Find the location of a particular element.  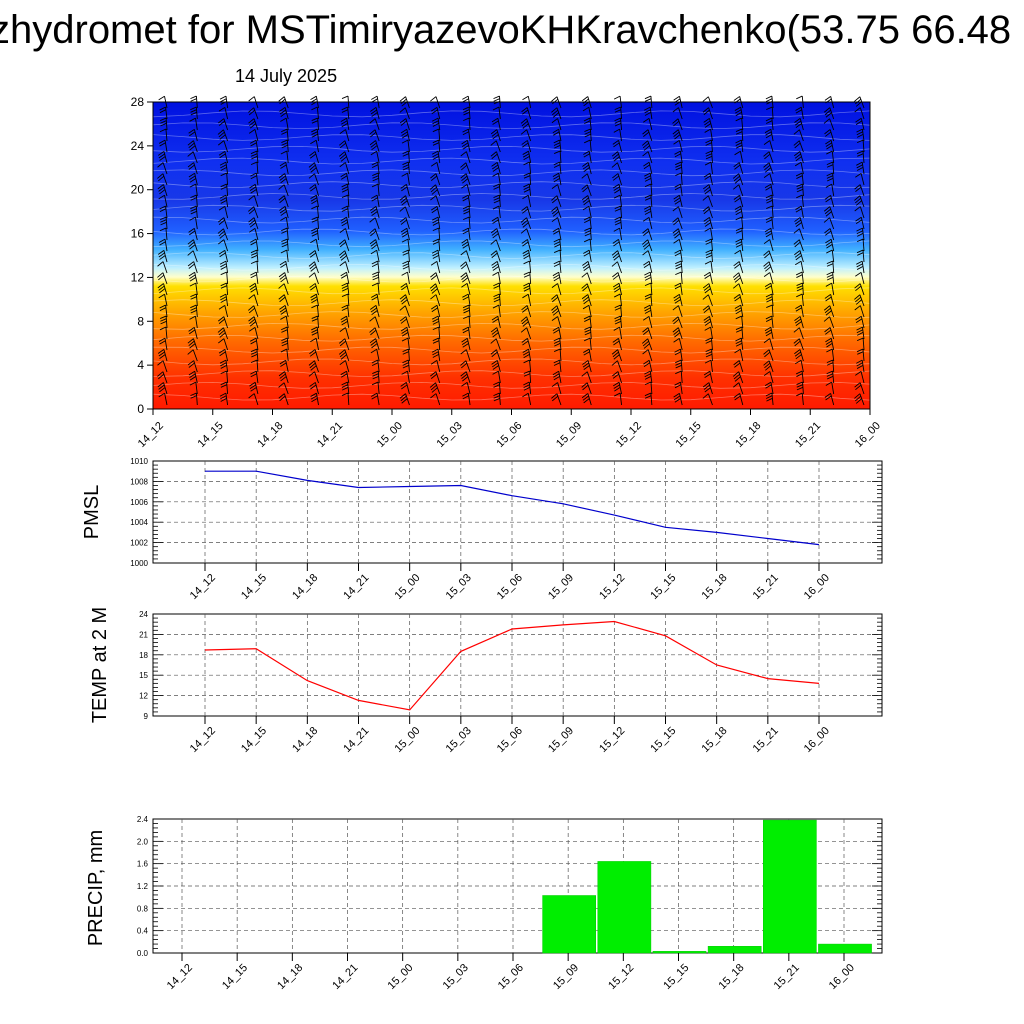

y-axis-label: PMSL is located at coordinates (92, 512).